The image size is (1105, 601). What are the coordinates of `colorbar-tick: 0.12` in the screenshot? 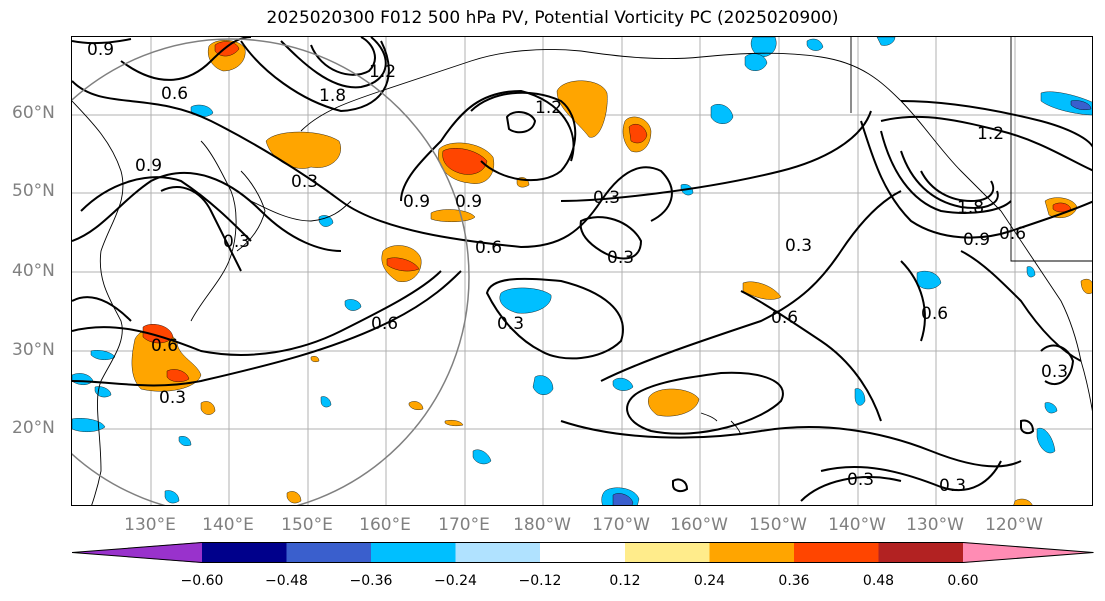 It's located at (625, 581).